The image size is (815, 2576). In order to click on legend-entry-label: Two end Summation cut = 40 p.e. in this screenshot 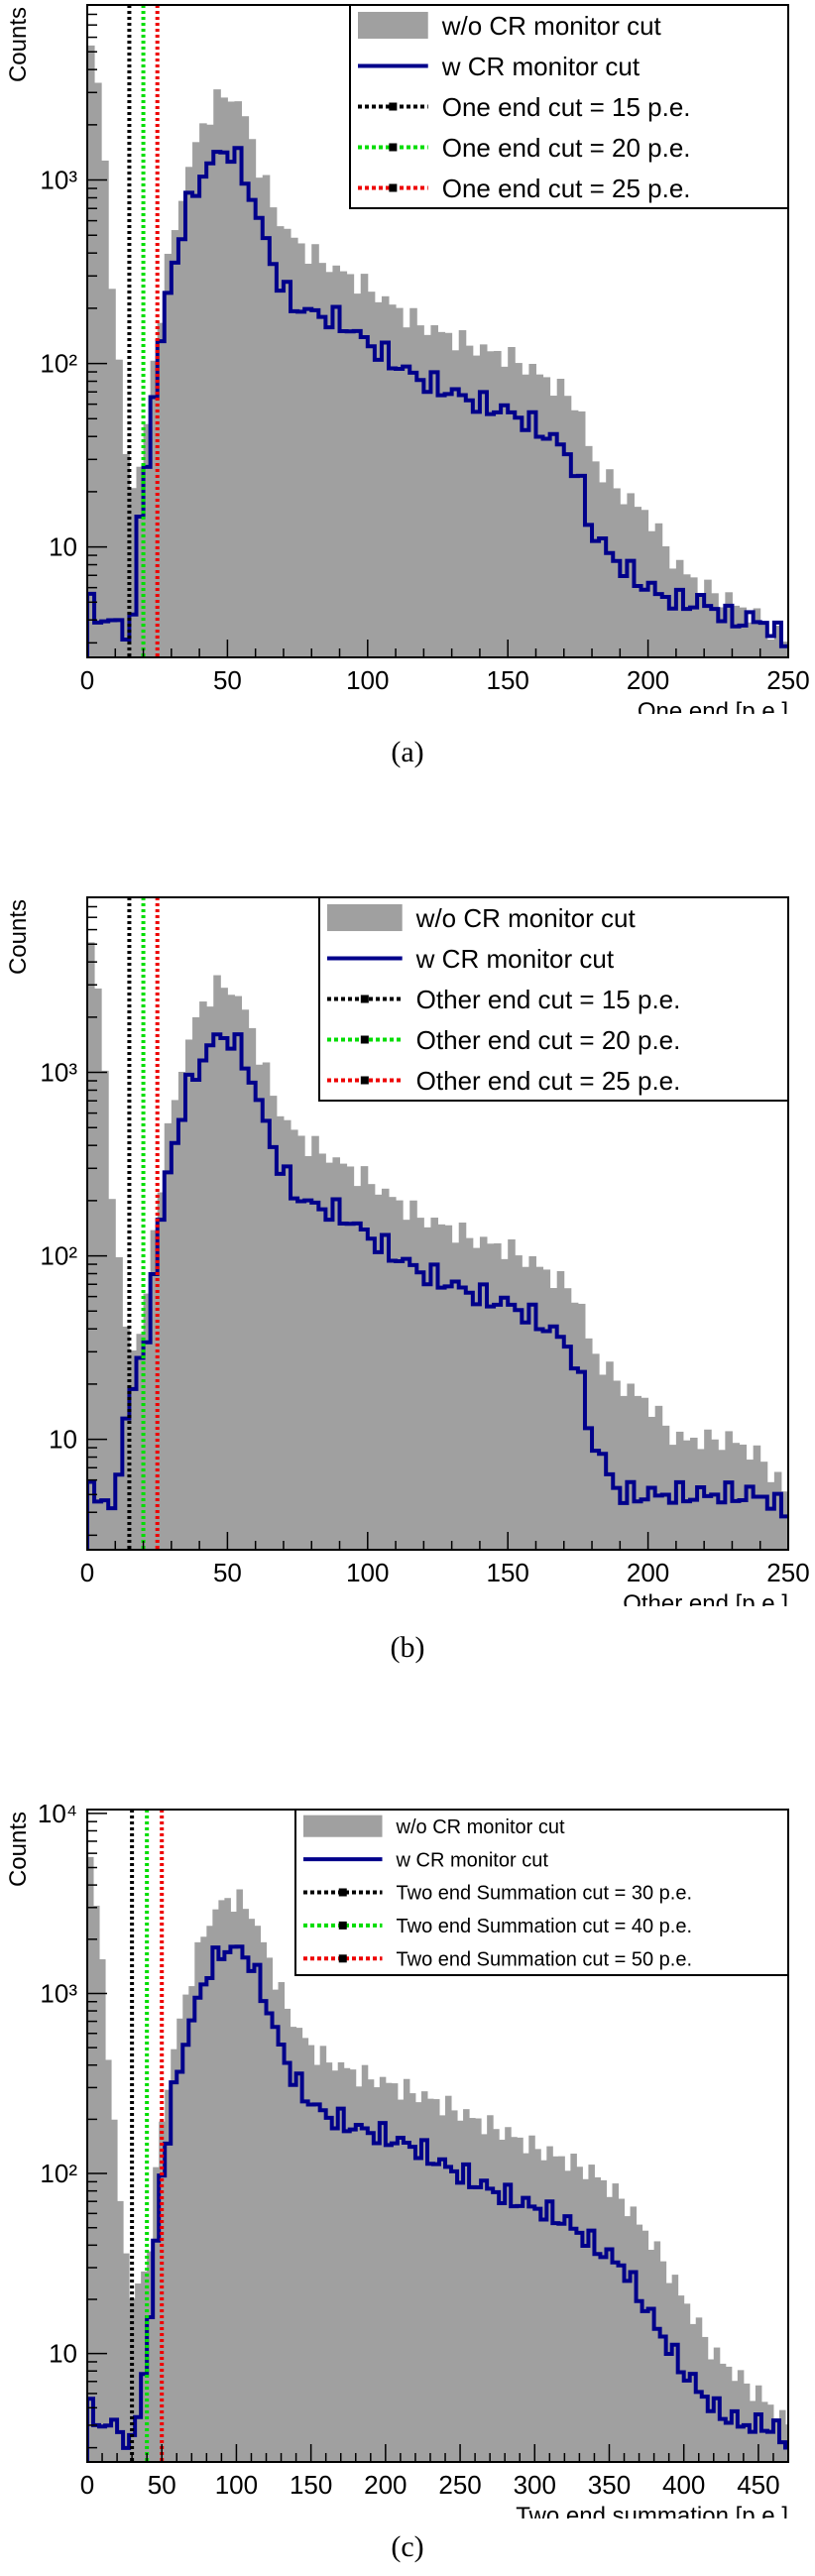, I will do `click(545, 1927)`.